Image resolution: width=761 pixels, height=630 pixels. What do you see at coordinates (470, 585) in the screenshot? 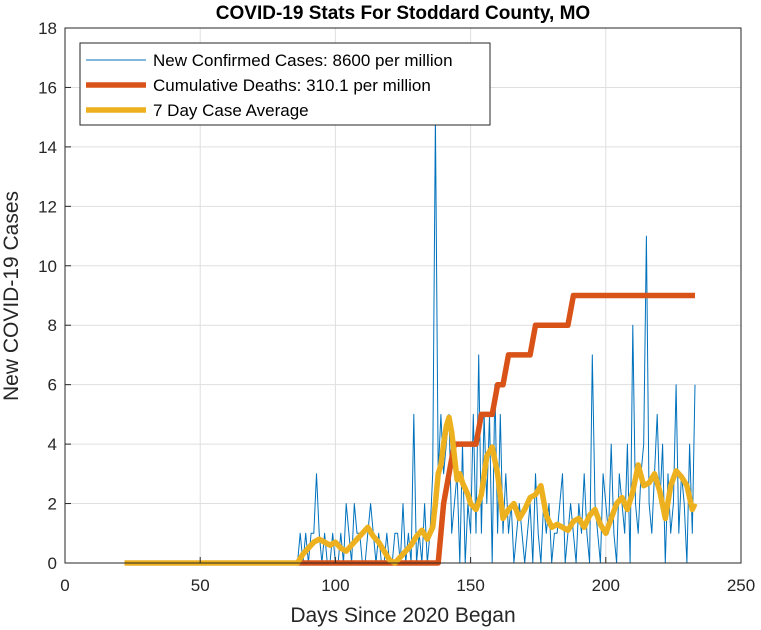
I see `x-tick-label: 150` at bounding box center [470, 585].